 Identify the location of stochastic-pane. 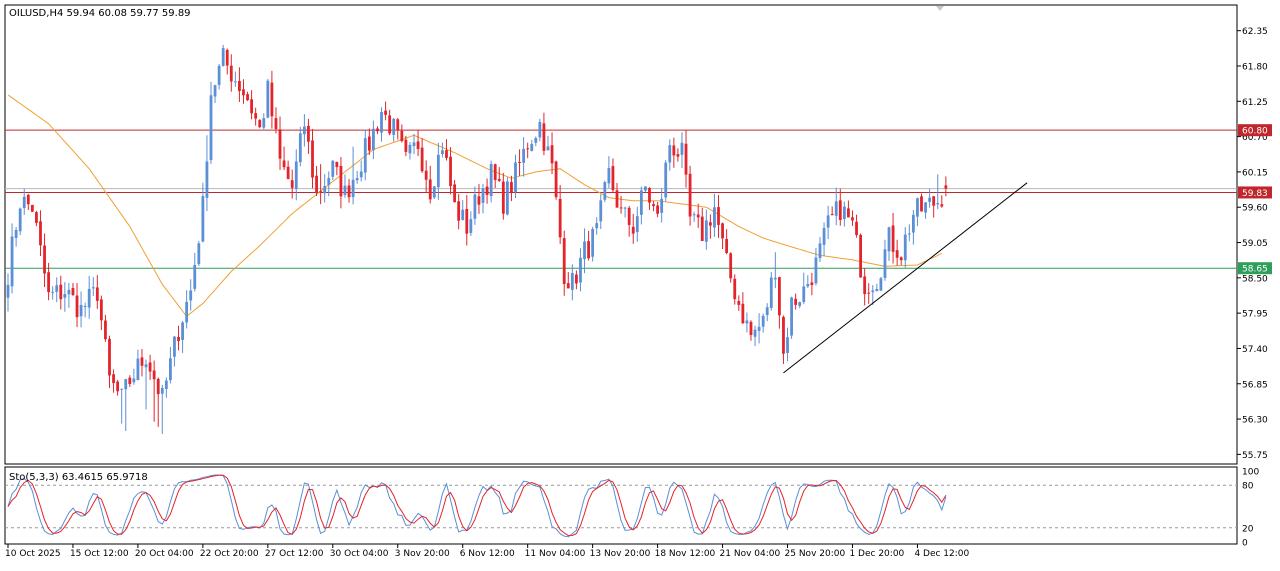
(621, 505).